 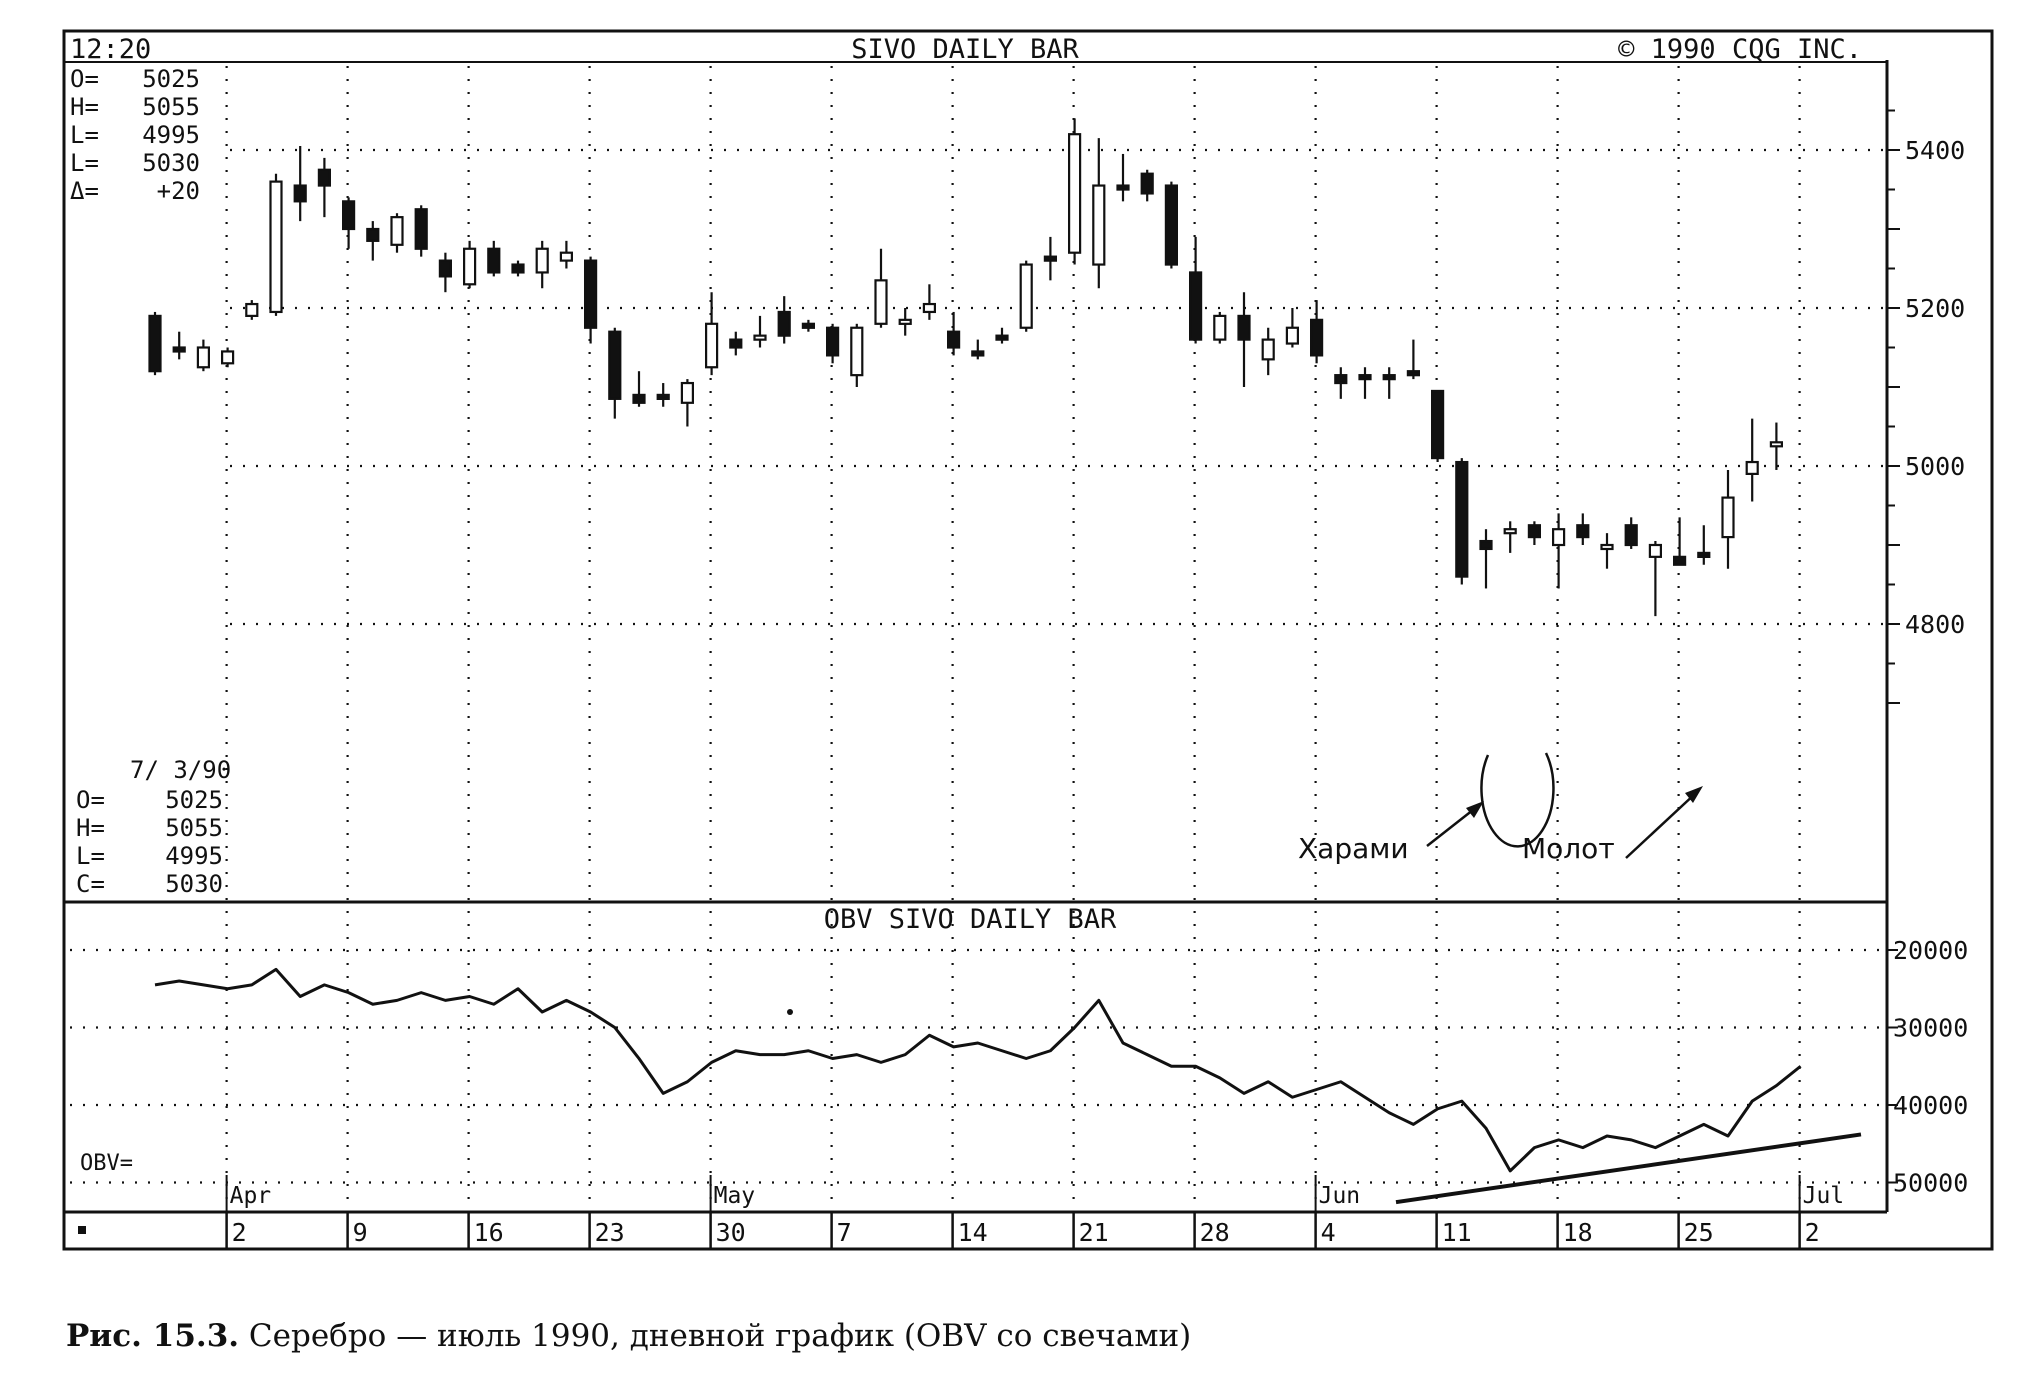 I want to click on ohlc-bottom-label-2: L=, so click(x=90, y=856).